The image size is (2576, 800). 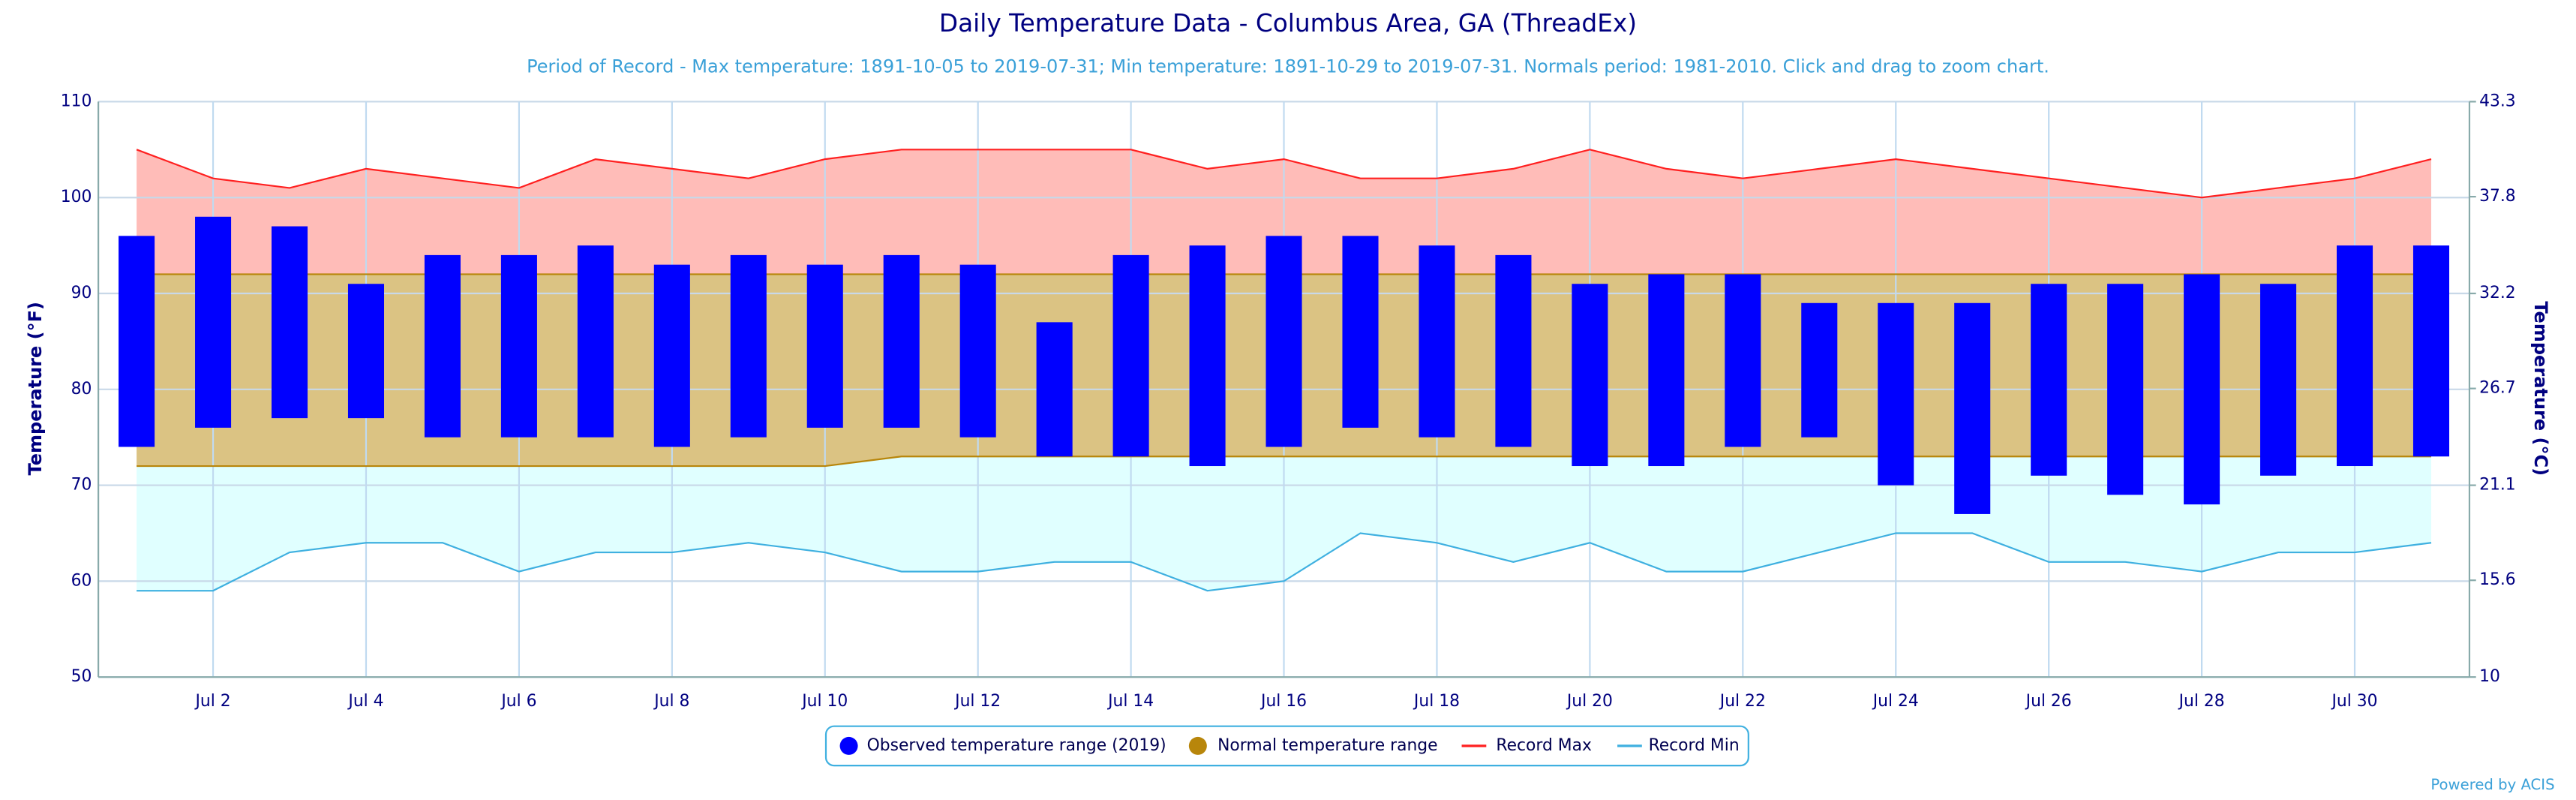 I want to click on x-tick-label: Jul 28, so click(x=2201, y=701).